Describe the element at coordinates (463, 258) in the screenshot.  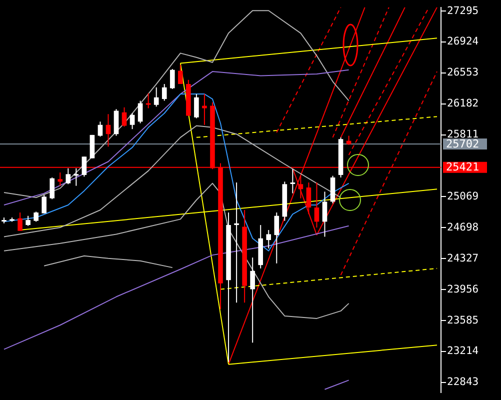
I see `y-tick-label: 24327` at that location.